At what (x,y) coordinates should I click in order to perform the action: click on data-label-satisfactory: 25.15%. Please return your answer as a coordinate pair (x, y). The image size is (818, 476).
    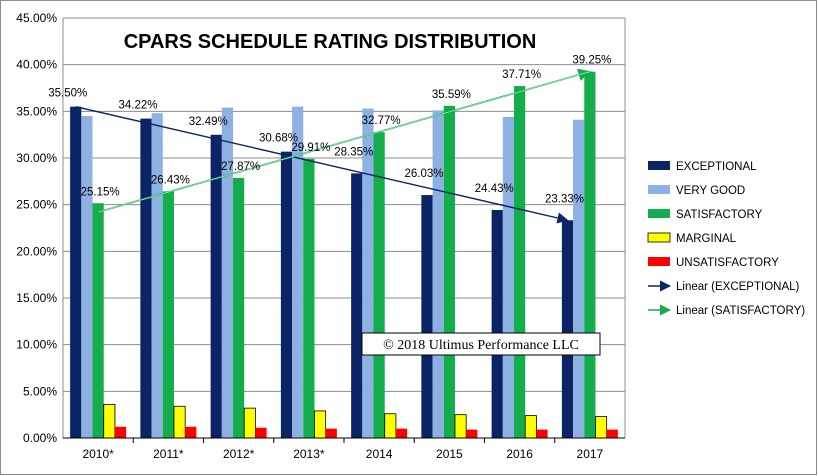
    Looking at the image, I should click on (100, 192).